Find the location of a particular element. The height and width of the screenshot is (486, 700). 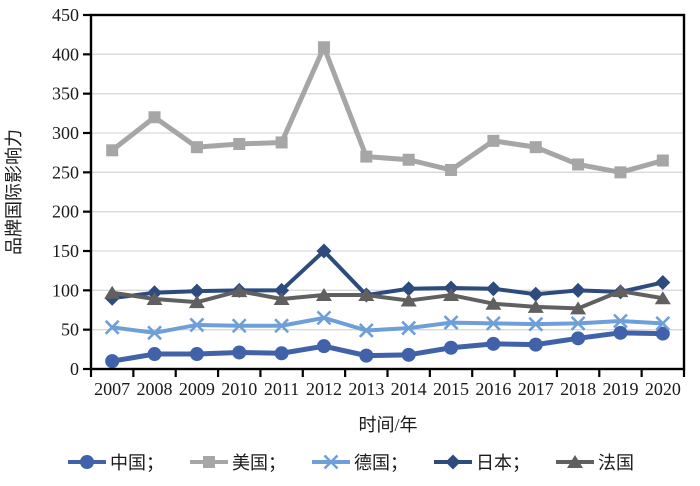

data-point-法国-2009 is located at coordinates (196, 302).